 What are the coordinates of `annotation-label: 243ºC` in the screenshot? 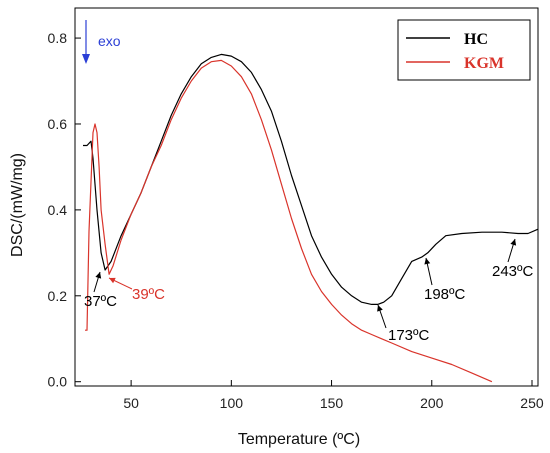 It's located at (513, 271).